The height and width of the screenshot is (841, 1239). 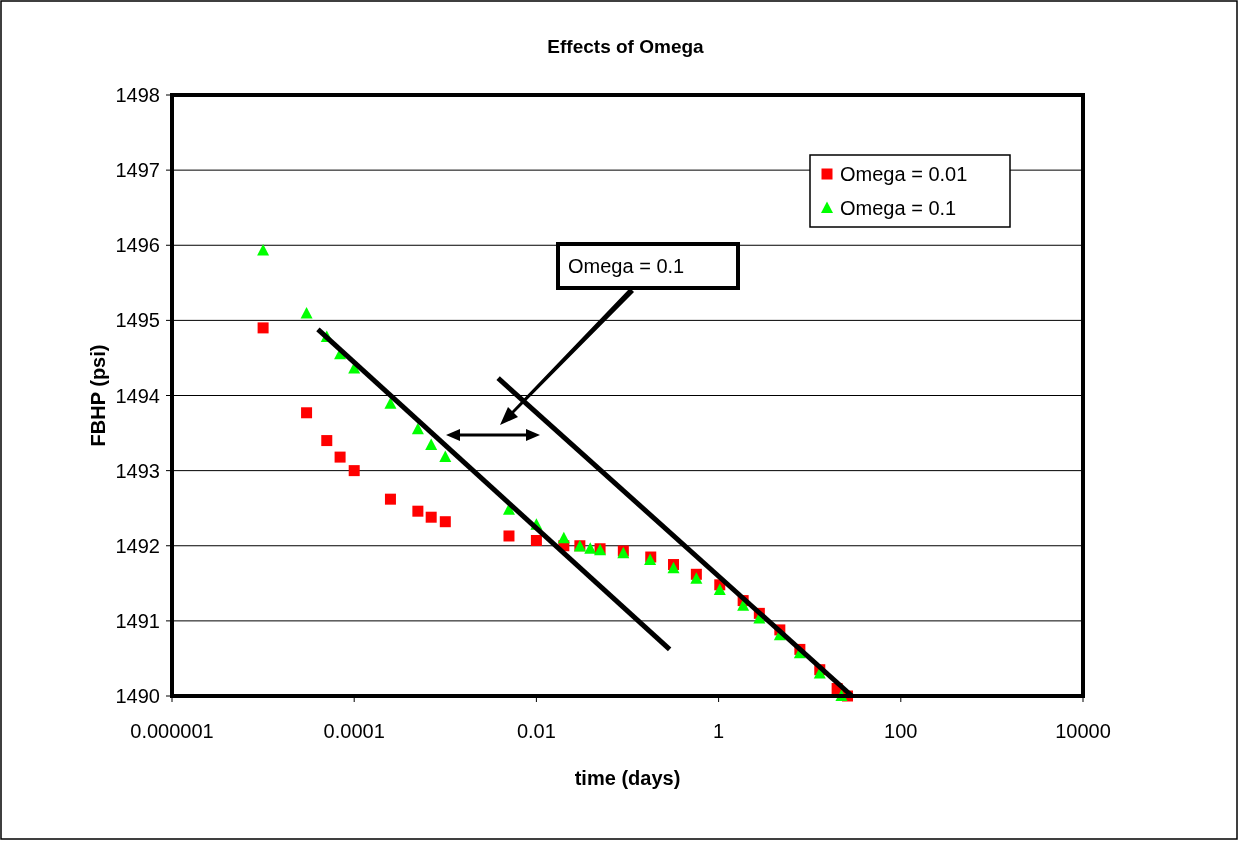 I want to click on x-tick-label: 0.000001, so click(x=172, y=731).